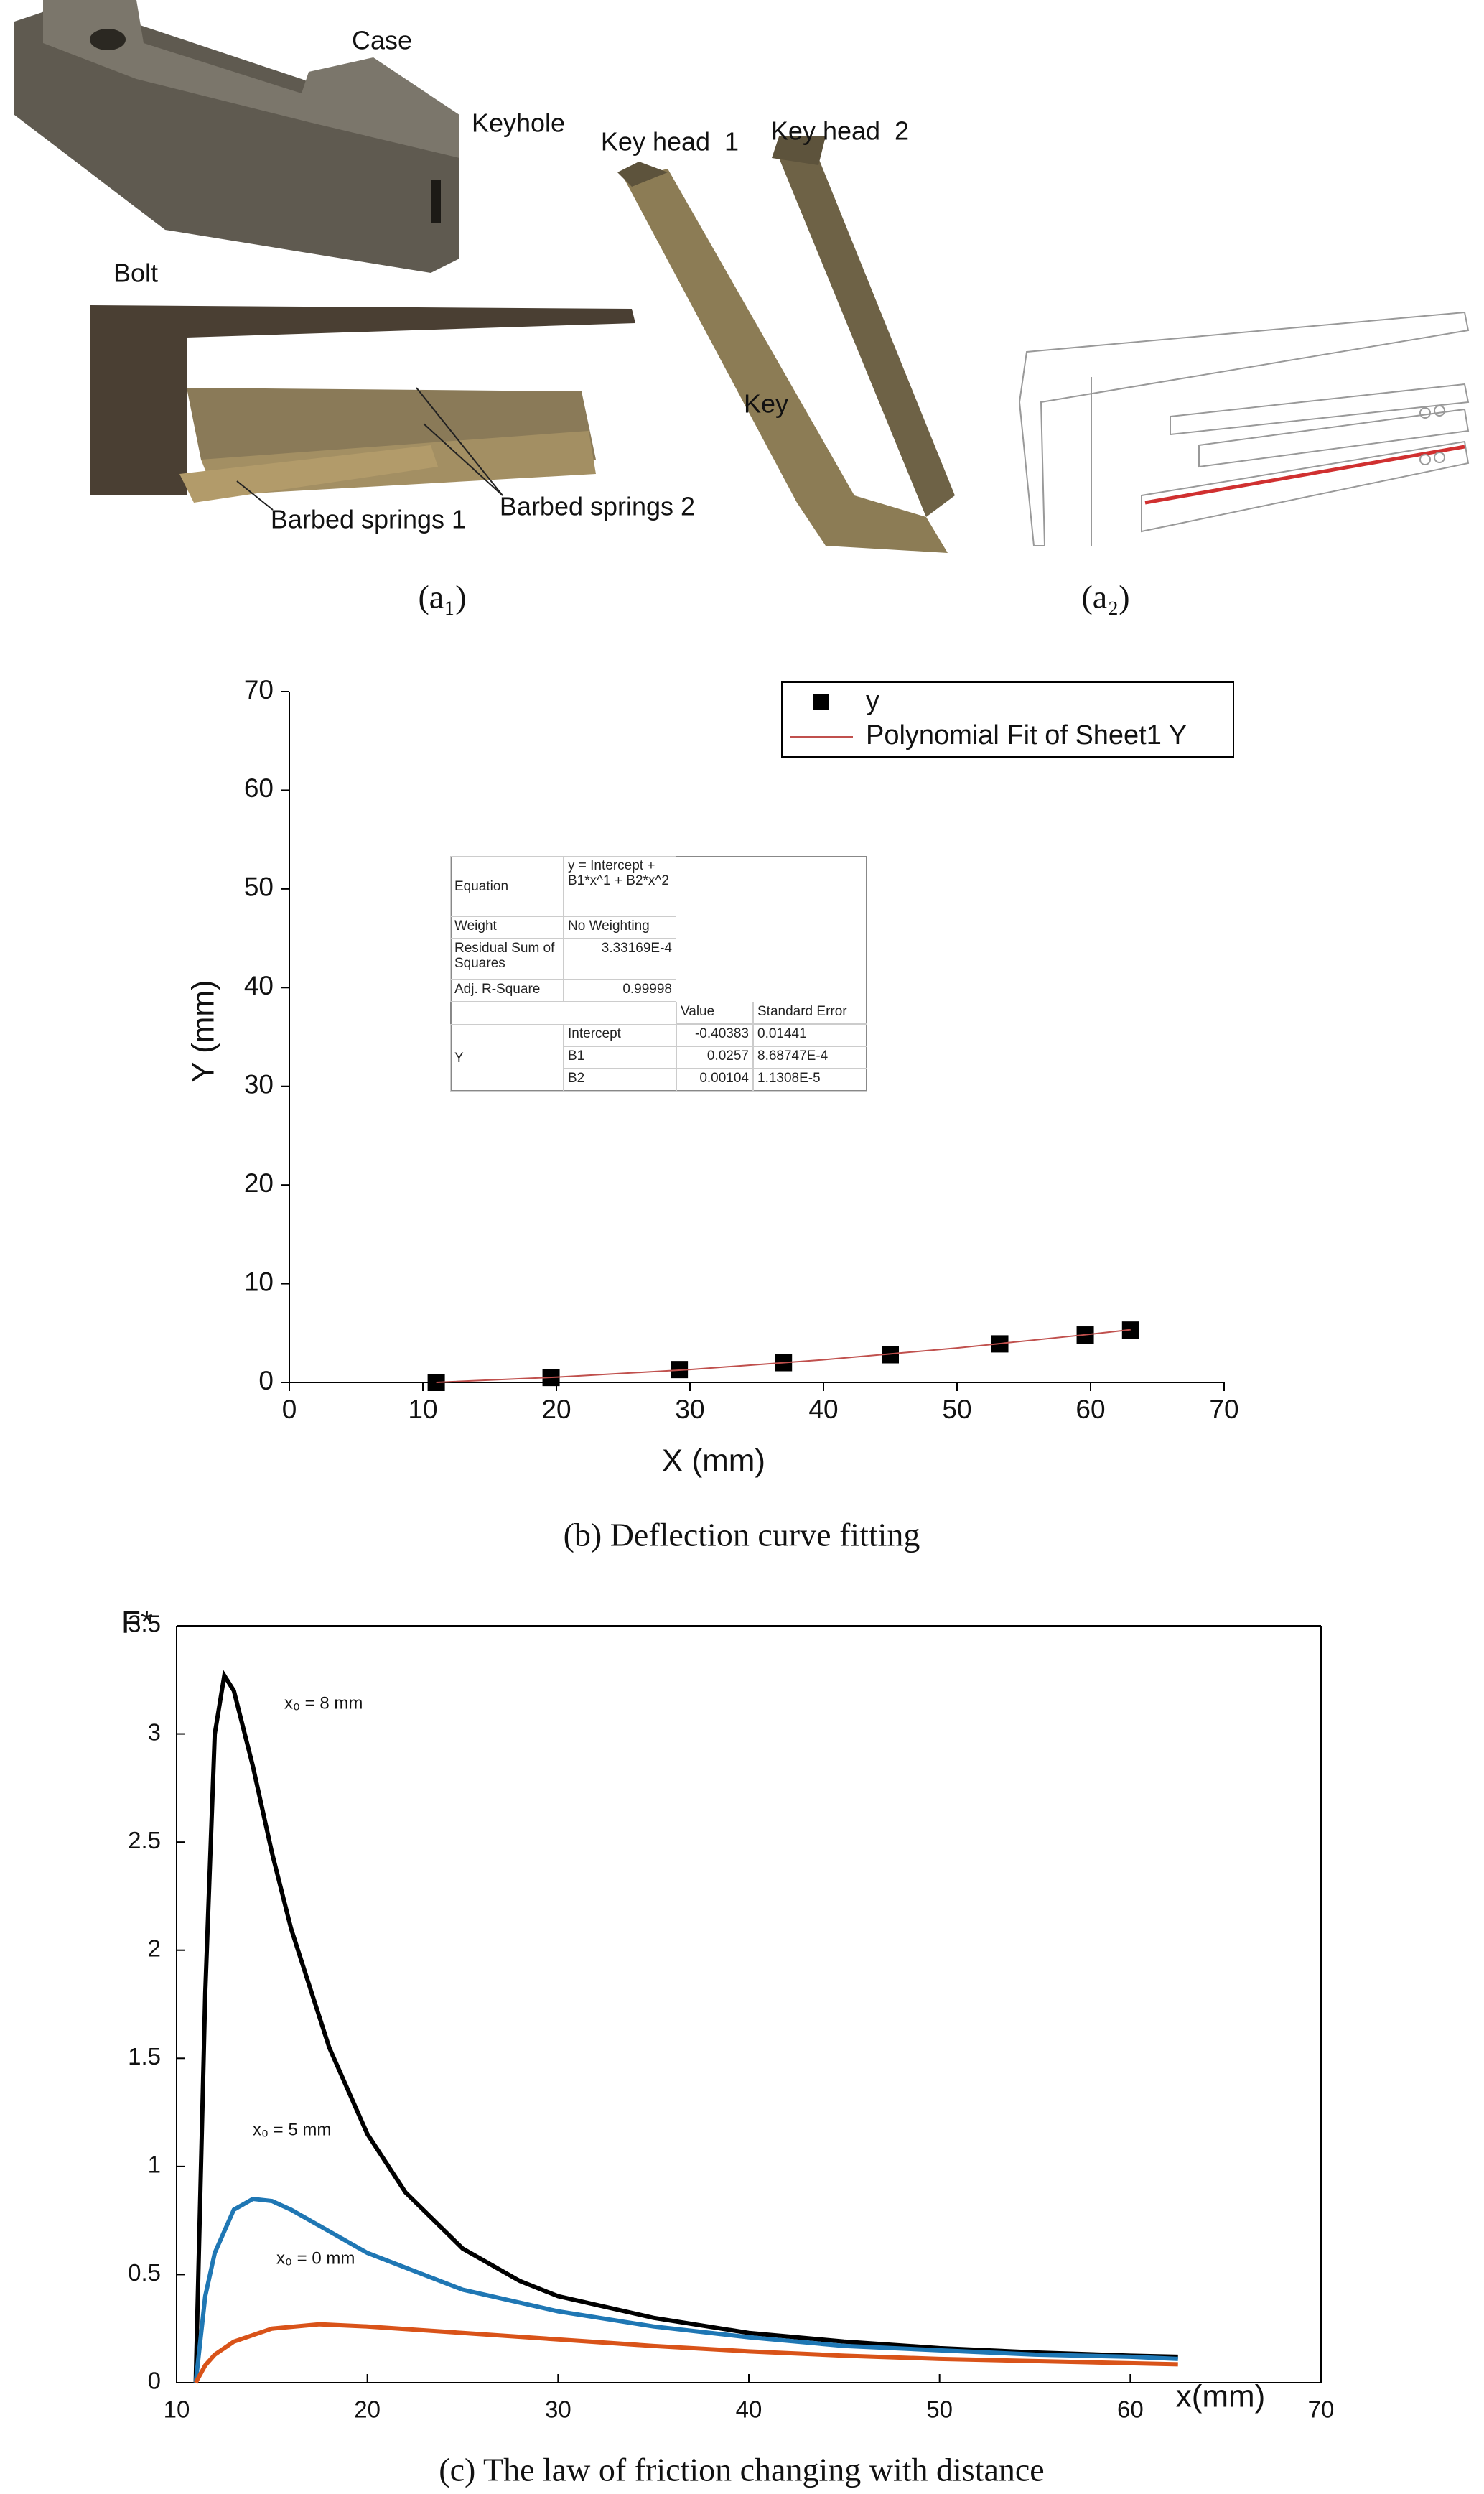 This screenshot has width=1484, height=2494. I want to click on table-cell: Weight, so click(507, 928).